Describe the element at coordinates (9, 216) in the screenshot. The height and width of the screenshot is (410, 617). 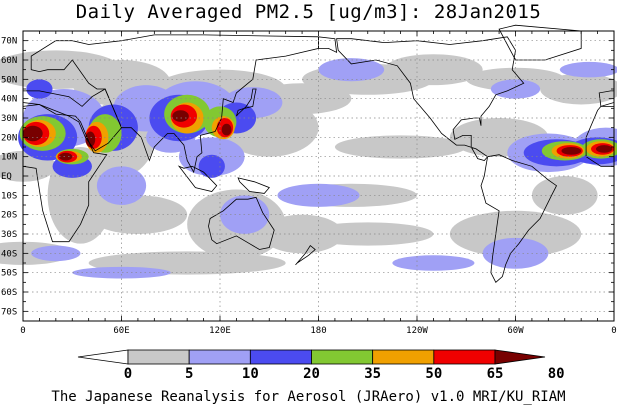
I see `latitude-label: 20S` at that location.